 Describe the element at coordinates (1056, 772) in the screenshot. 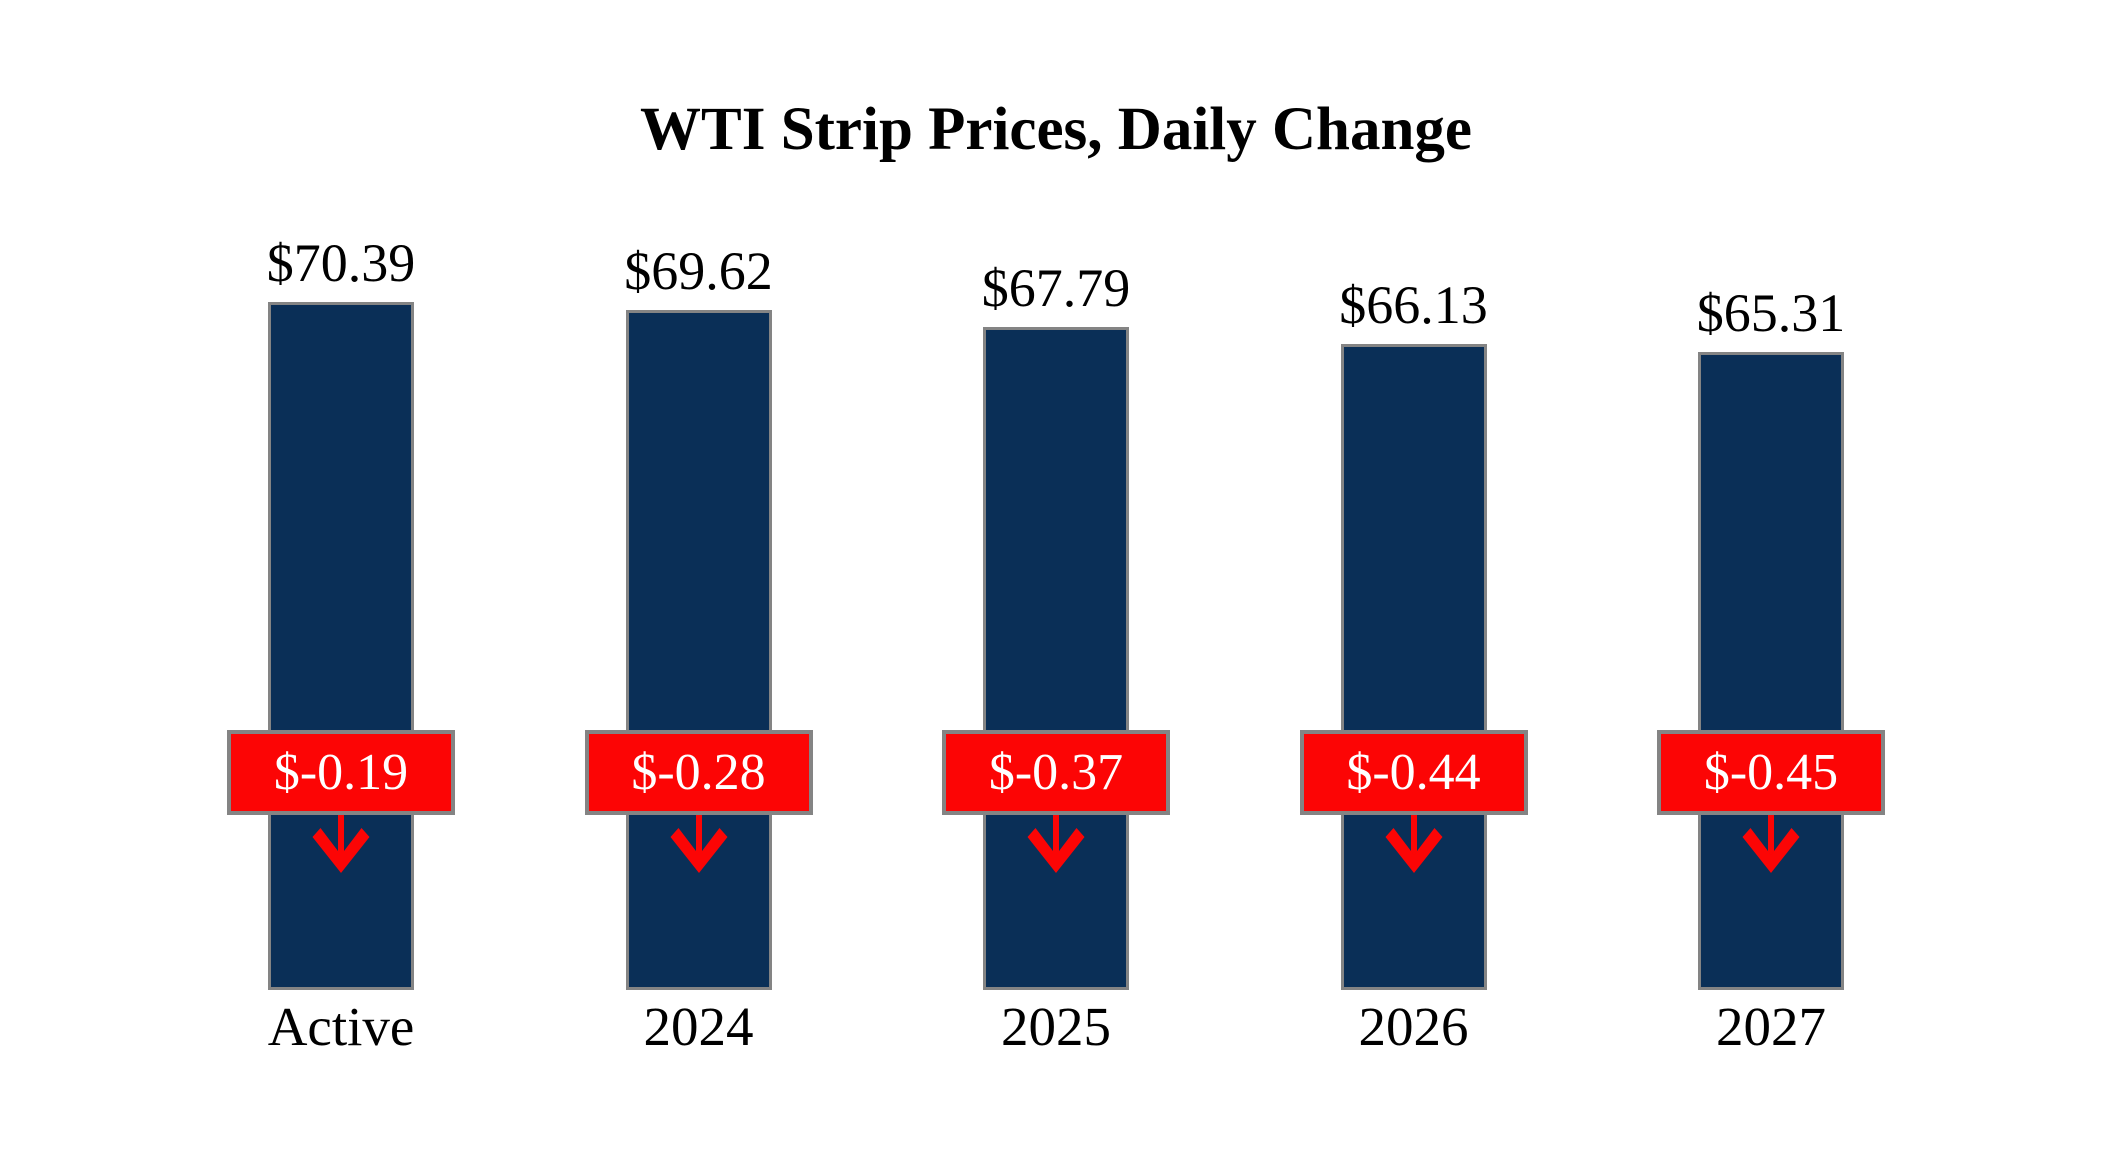

I see `daily-change-badge: $-0.37` at that location.